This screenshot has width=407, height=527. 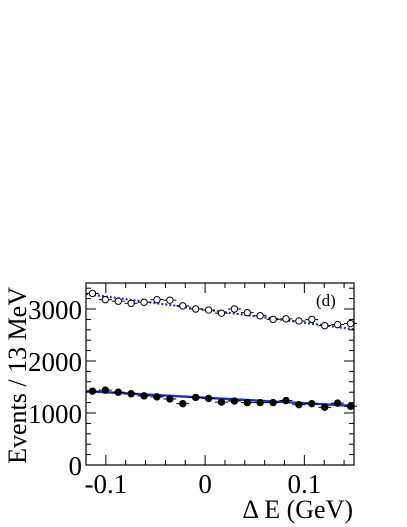 What do you see at coordinates (205, 484) in the screenshot?
I see `x-tick-label: 0` at bounding box center [205, 484].